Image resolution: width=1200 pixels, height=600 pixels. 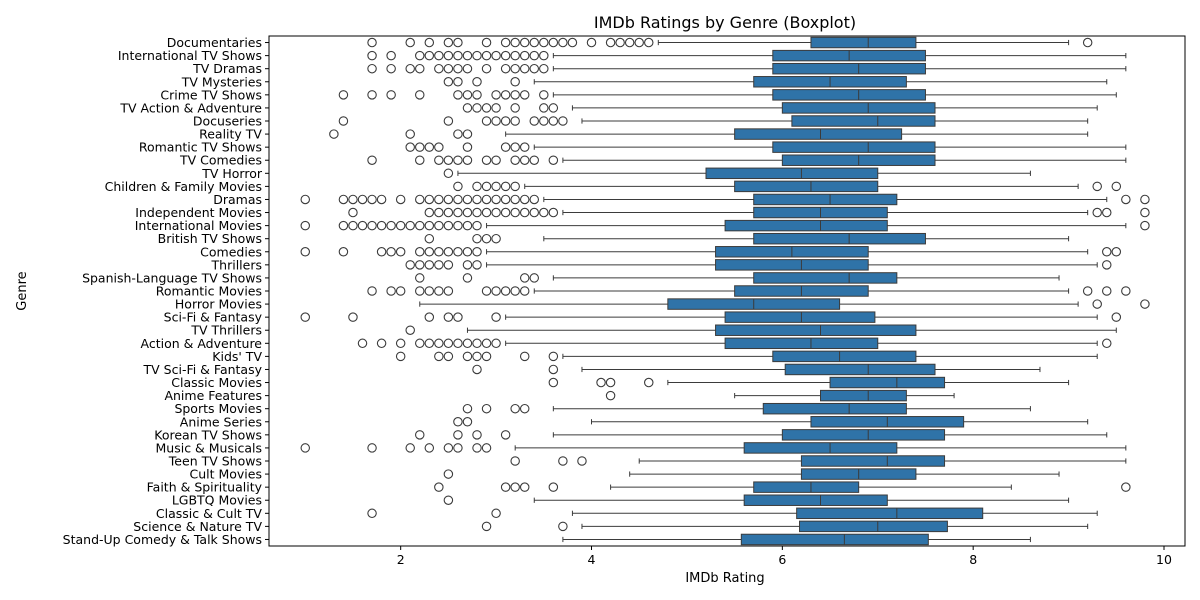 I want to click on x-tick-label: 10, so click(x=1164, y=559).